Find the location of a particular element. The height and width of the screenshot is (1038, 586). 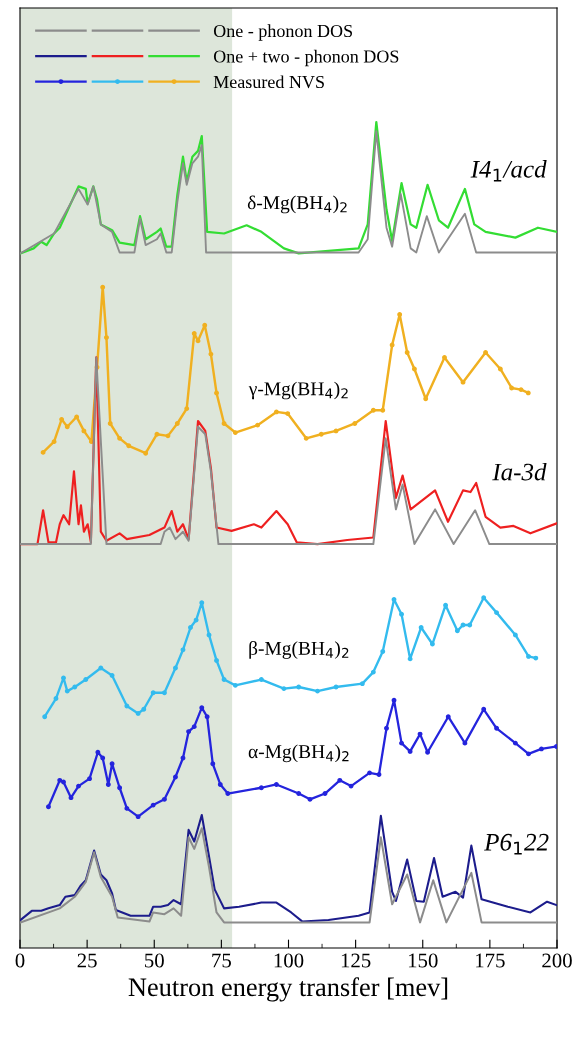

annotation: δ-Mg(BH$_{4}$)$_{2}$ is located at coordinates (297, 204).